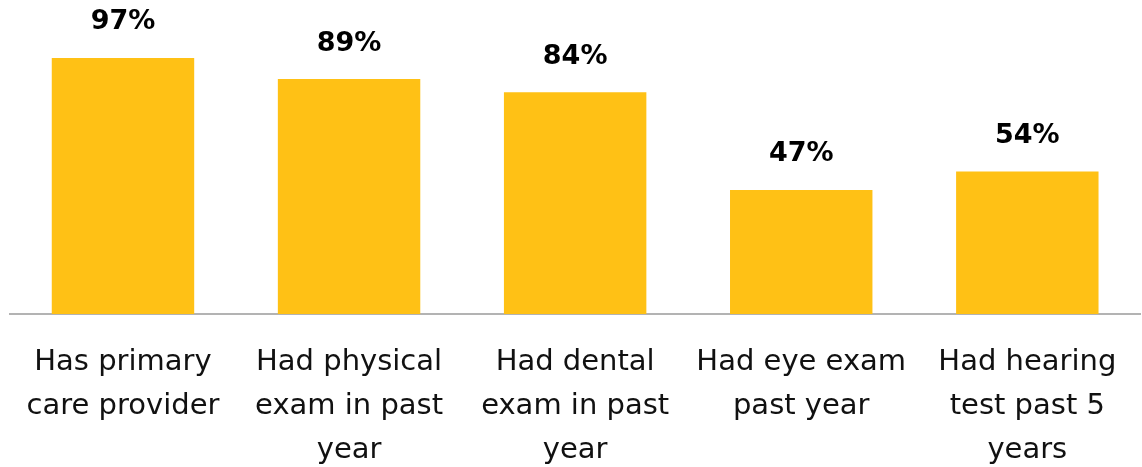 The width and height of the screenshot is (1142, 467). What do you see at coordinates (1027, 403) in the screenshot?
I see `x-tick-label: Had hearing test past 5 years` at bounding box center [1027, 403].